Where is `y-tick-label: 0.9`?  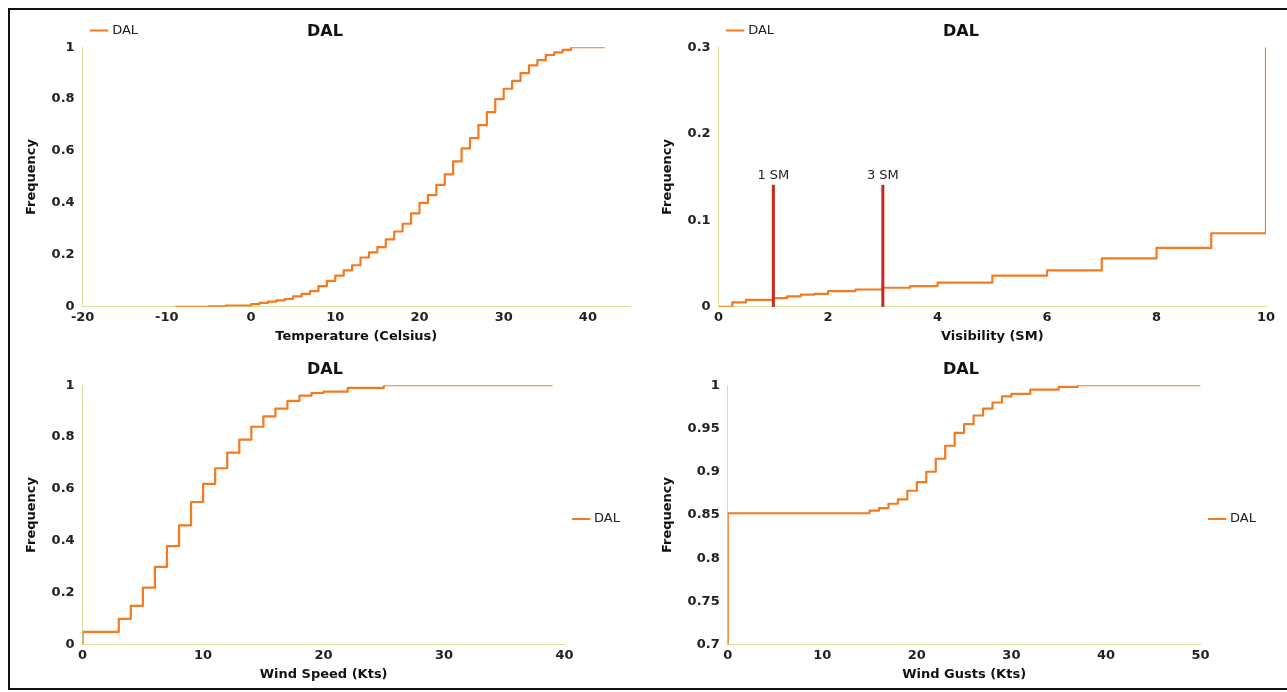
y-tick-label: 0.9 is located at coordinates (708, 471).